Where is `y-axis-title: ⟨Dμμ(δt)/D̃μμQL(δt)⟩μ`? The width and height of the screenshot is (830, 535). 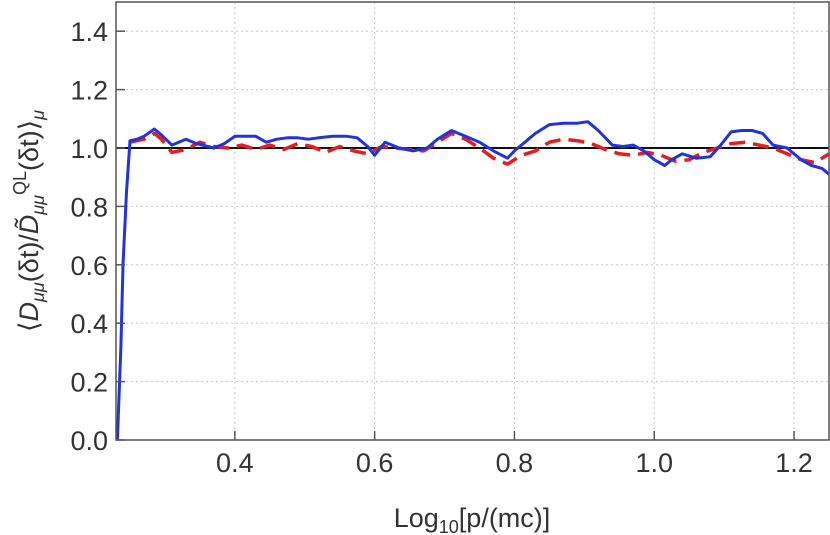
y-axis-title: ⟨Dμμ(δt)/D̃μμQL(δt)⟩μ is located at coordinates (29, 221).